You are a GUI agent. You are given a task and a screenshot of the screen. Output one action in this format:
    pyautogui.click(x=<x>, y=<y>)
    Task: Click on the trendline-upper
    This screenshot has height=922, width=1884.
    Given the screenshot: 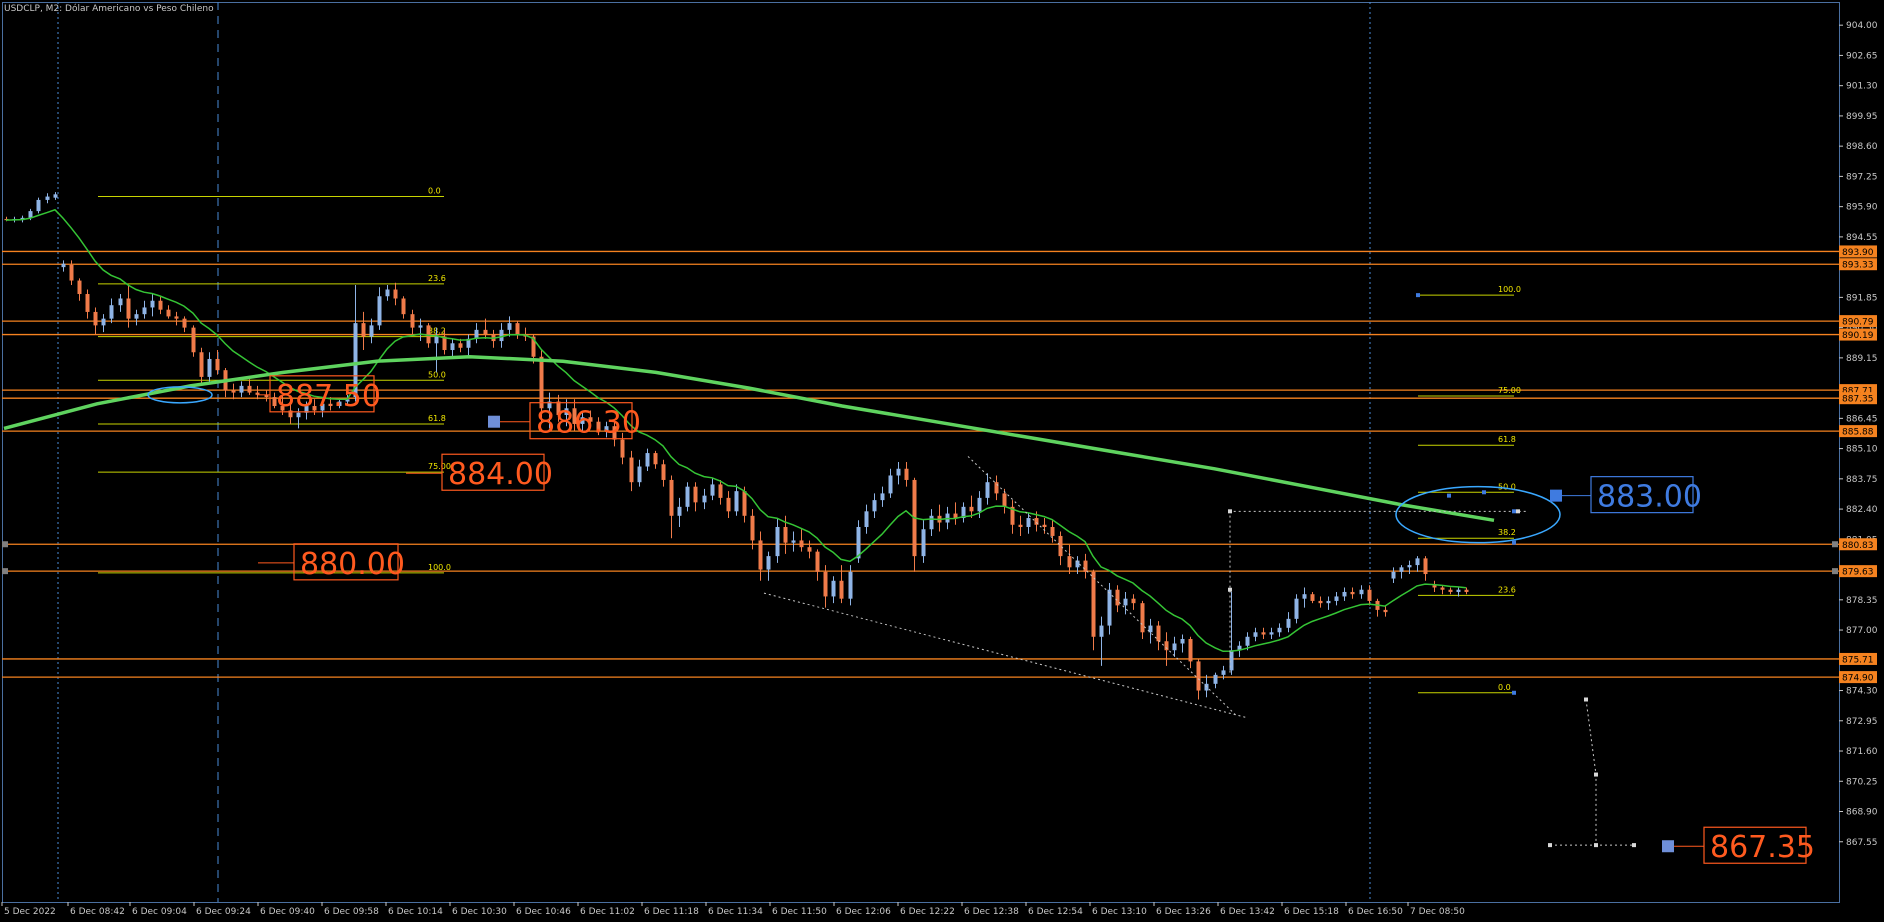 What is the action you would take?
    pyautogui.click(x=1102, y=586)
    